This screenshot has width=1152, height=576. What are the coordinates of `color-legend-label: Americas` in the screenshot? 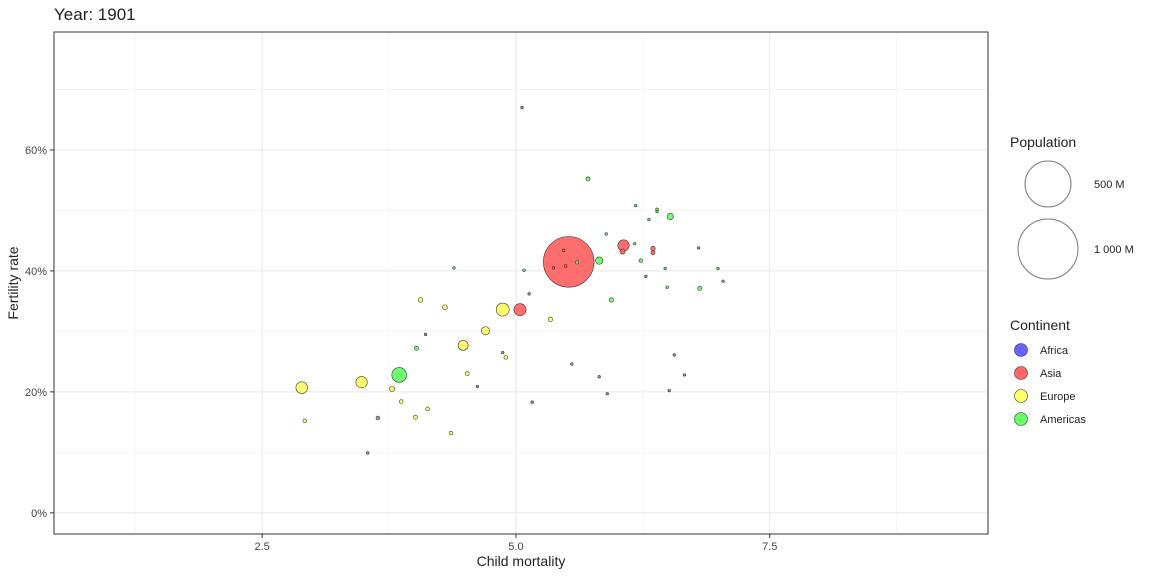 It's located at (1063, 420).